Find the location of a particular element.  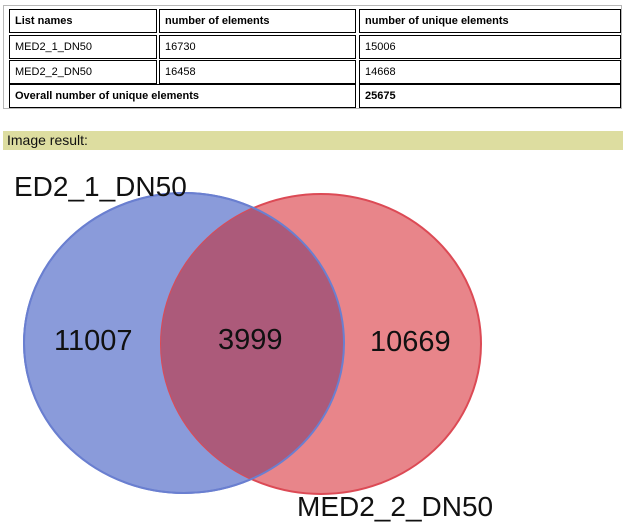

table-cell-elements: 16730 is located at coordinates (257, 47).